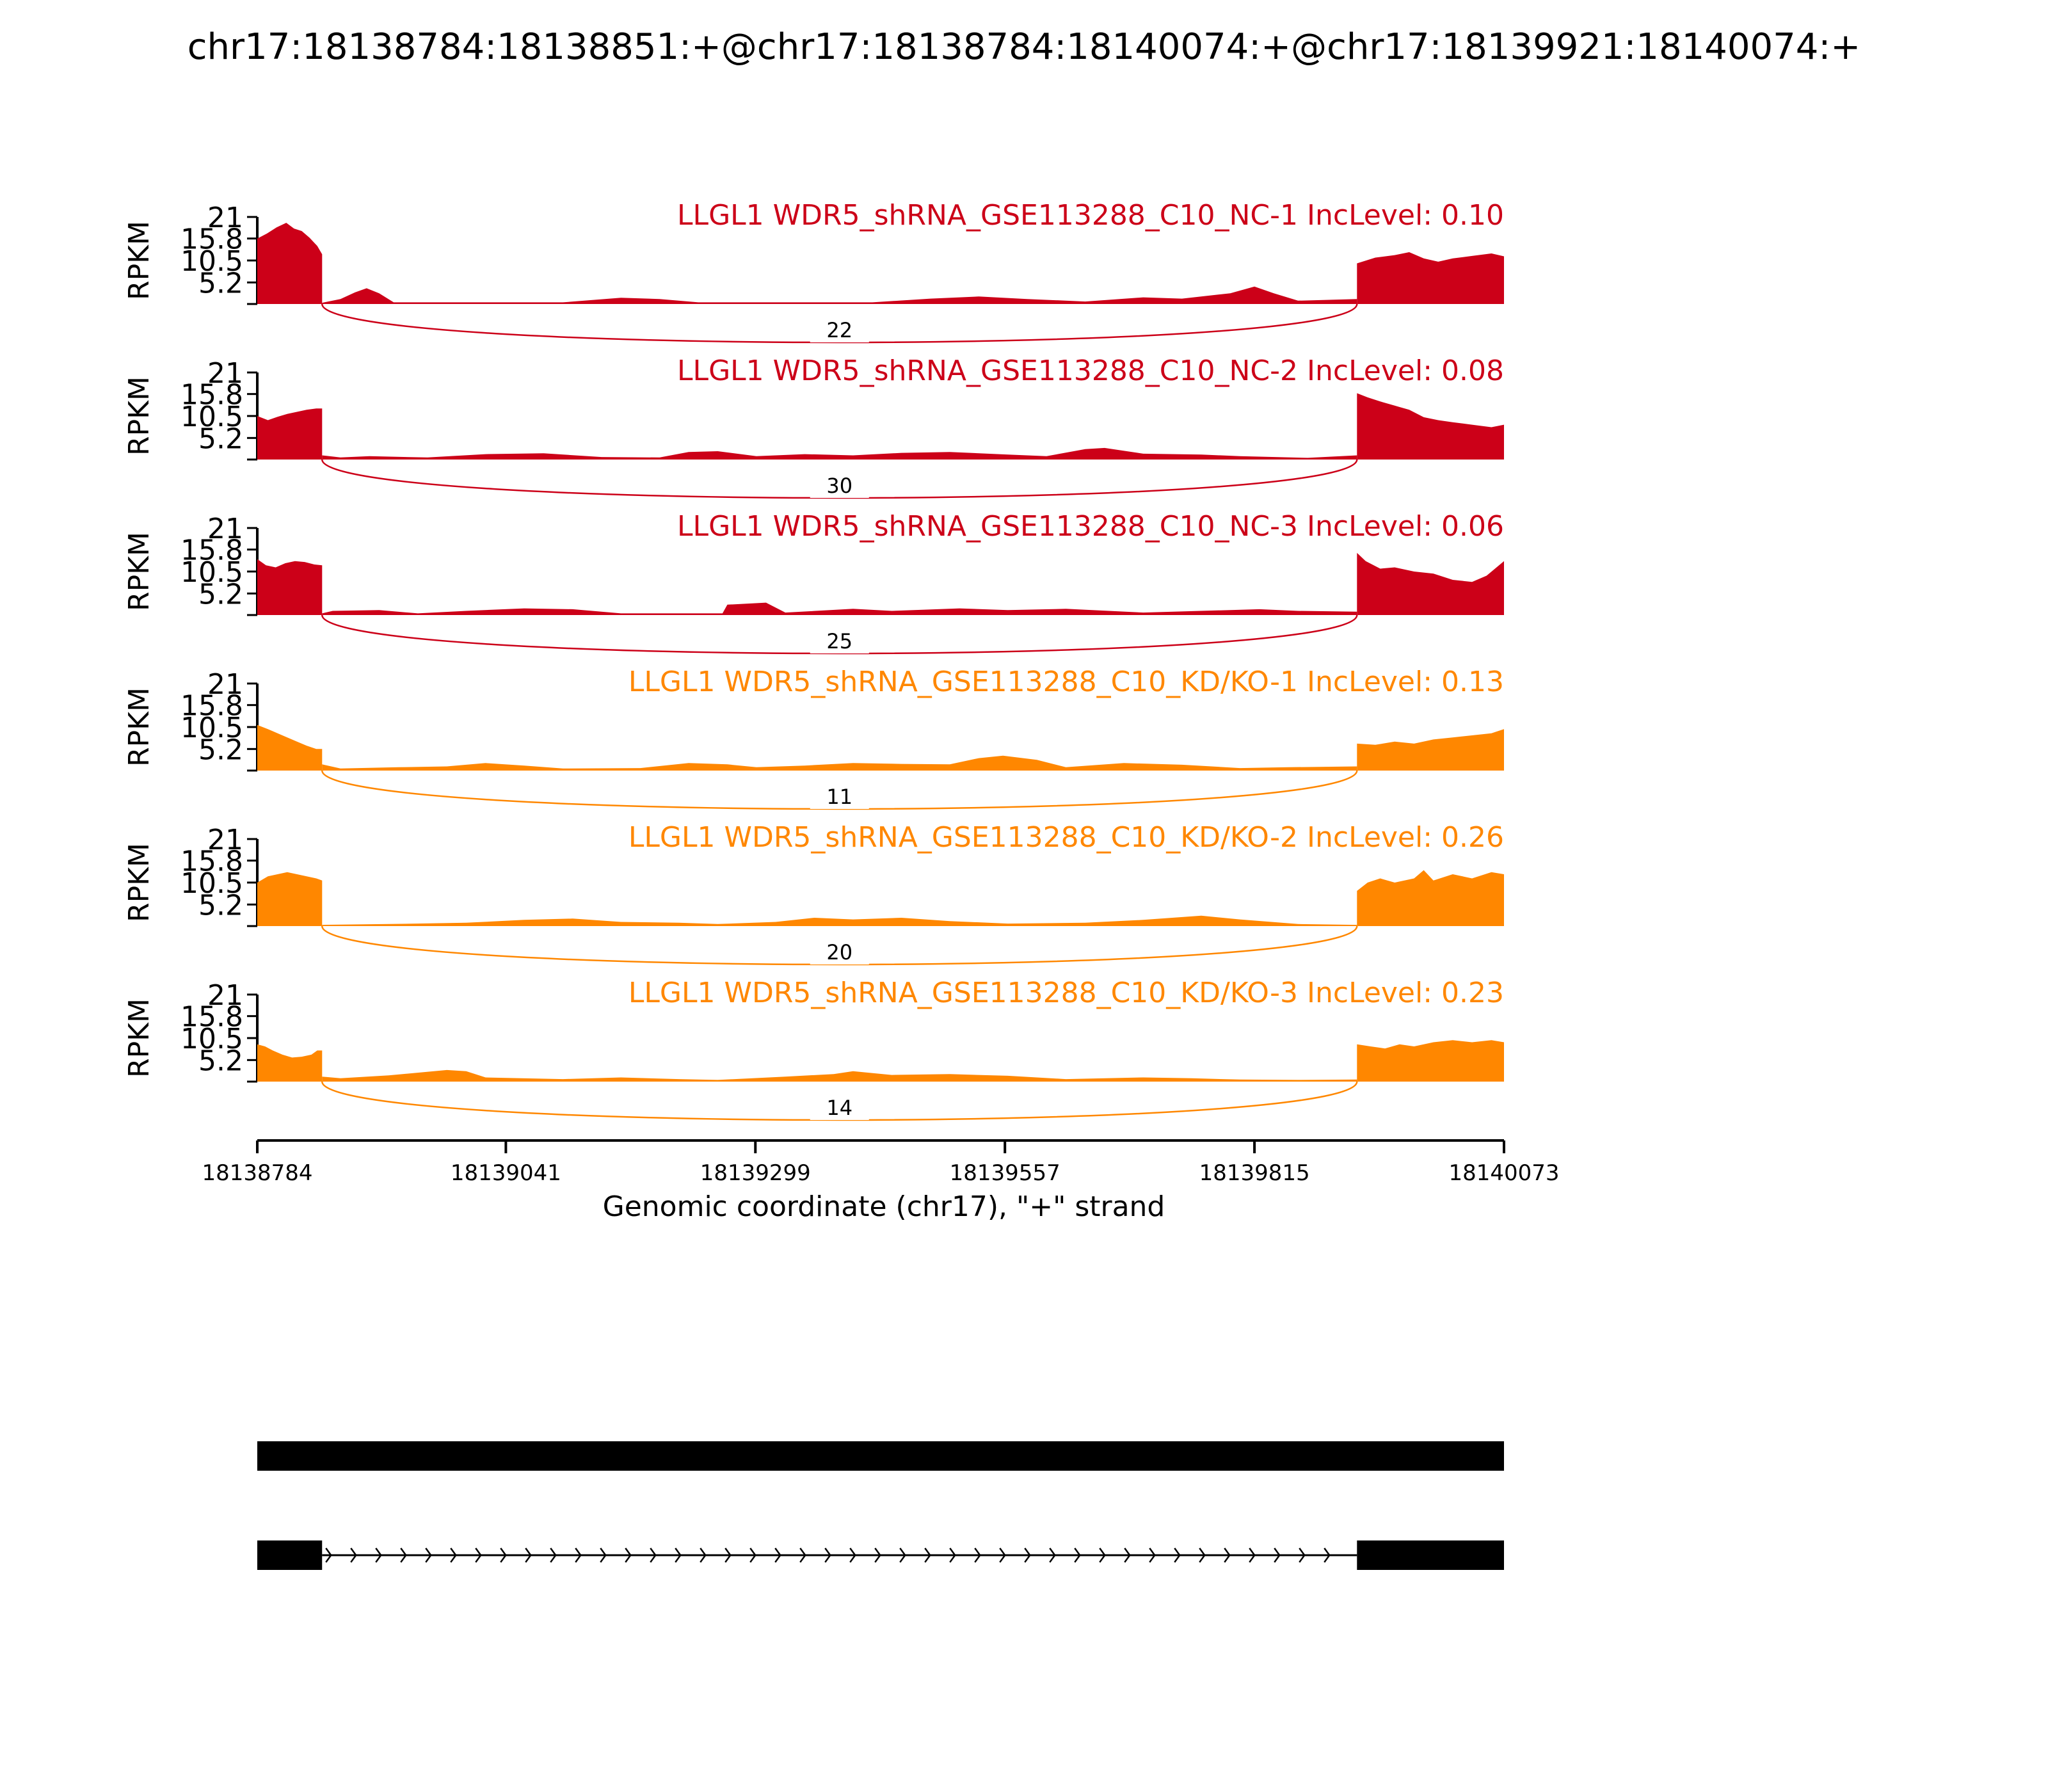 The width and height of the screenshot is (2048, 1792). I want to click on junction-count: 20, so click(839, 952).